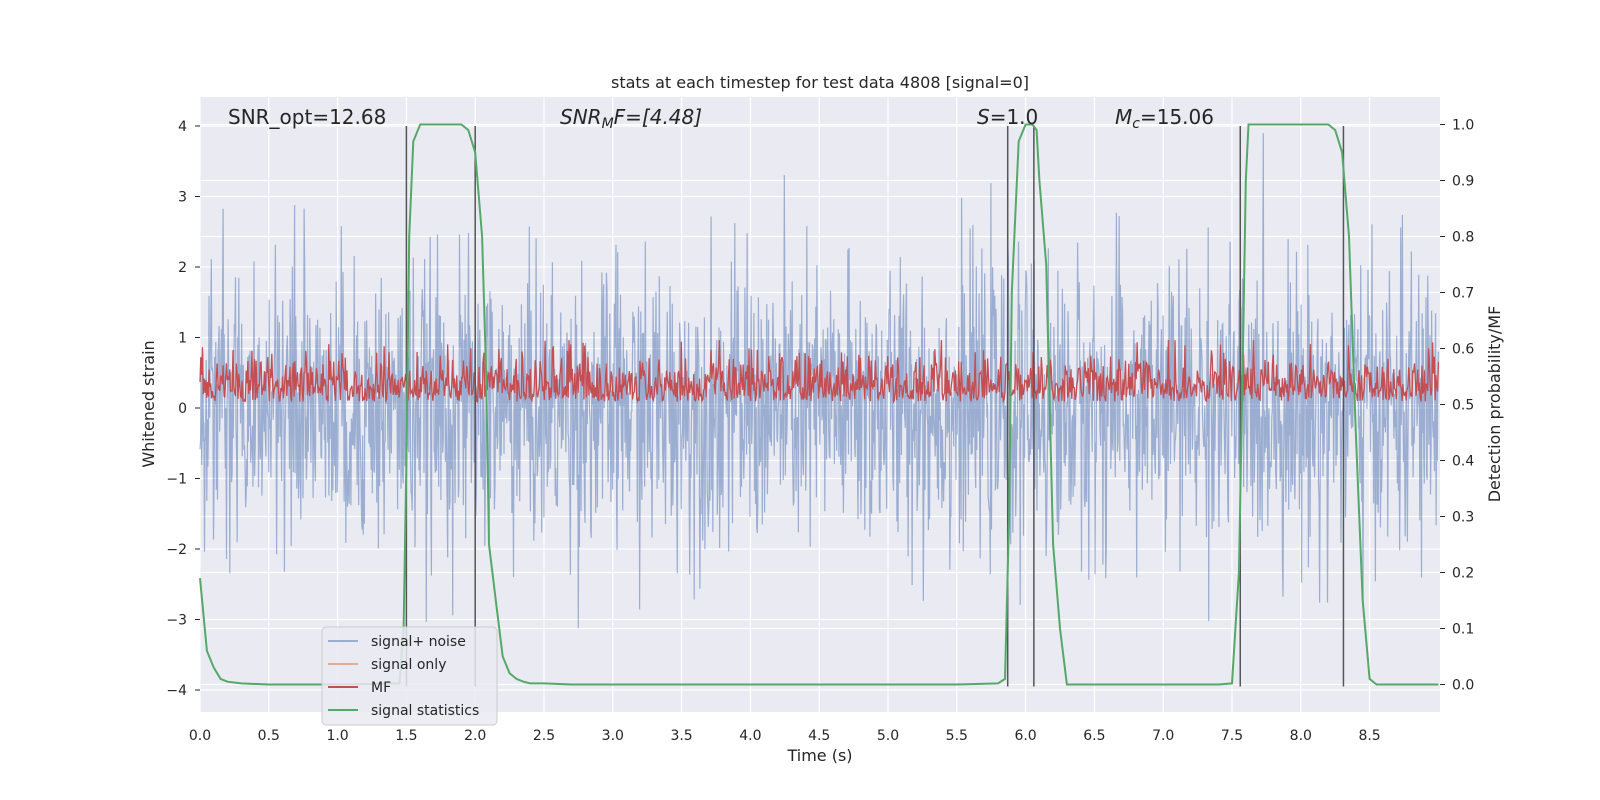 This screenshot has width=1600, height=800. What do you see at coordinates (182, 127) in the screenshot?
I see `y-tick-label: 4` at bounding box center [182, 127].